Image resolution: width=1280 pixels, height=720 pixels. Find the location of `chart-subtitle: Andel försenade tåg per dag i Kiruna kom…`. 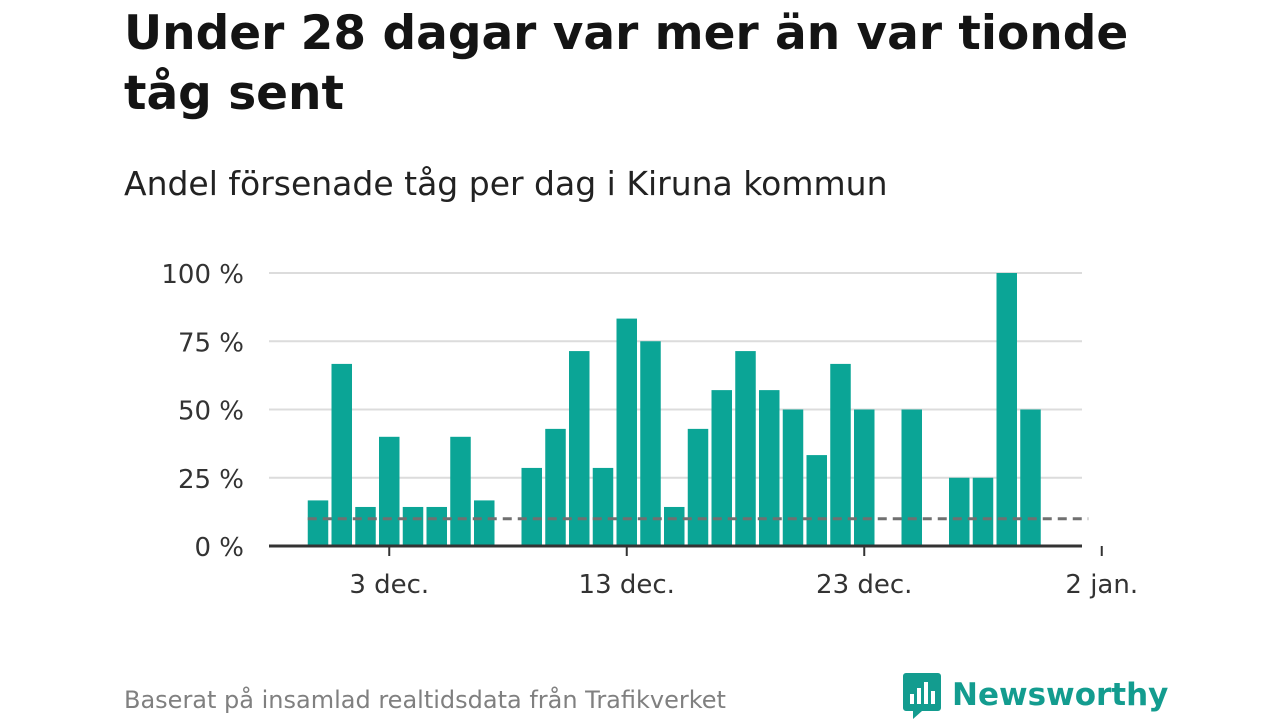

chart-subtitle: Andel försenade tåg per dag i Kiruna kom… is located at coordinates (506, 183).